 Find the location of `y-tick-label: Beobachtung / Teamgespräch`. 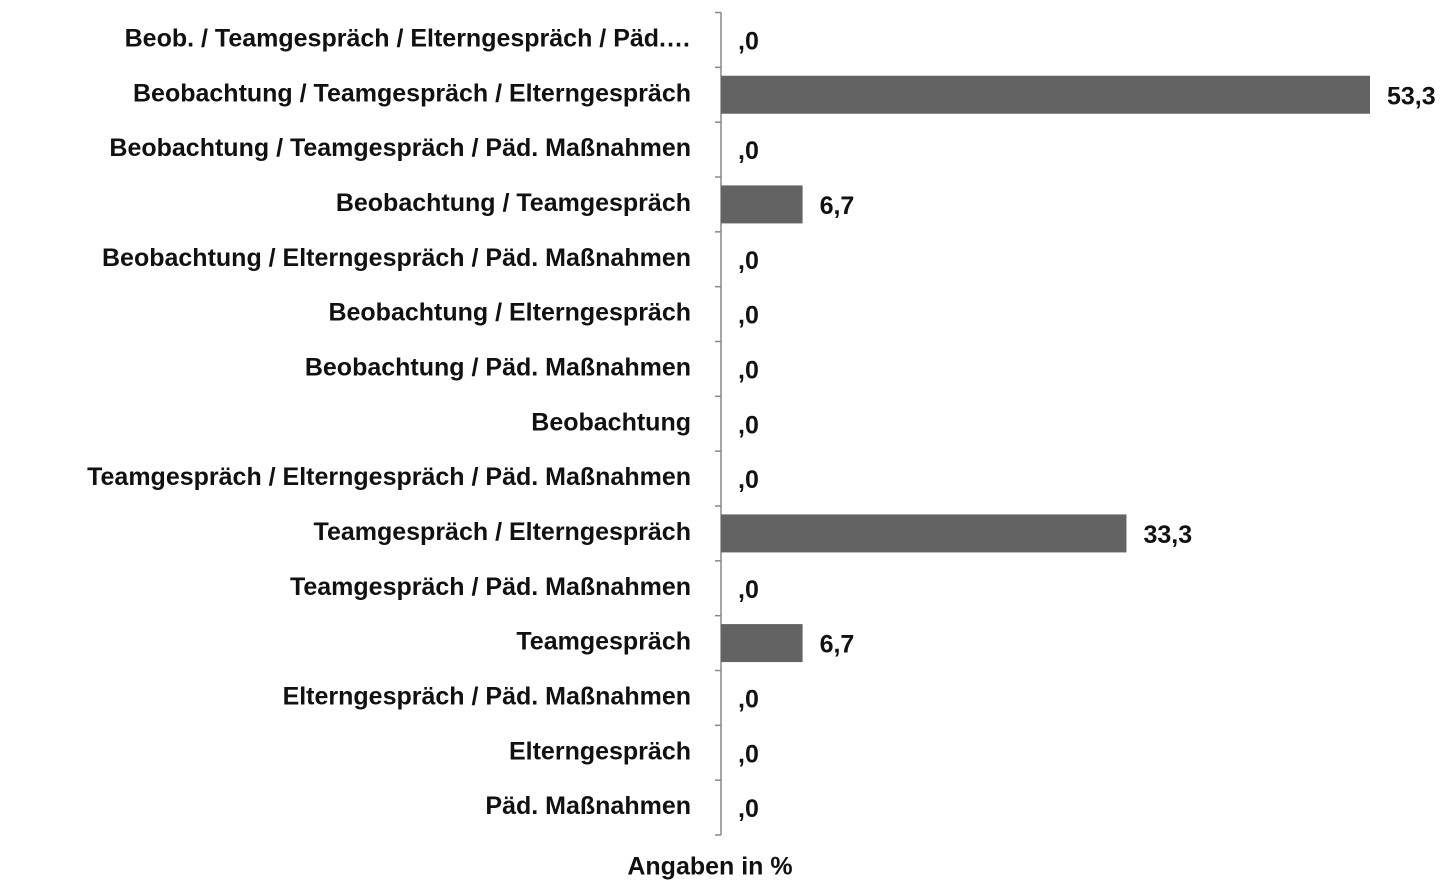

y-tick-label: Beobachtung / Teamgespräch is located at coordinates (513, 203).